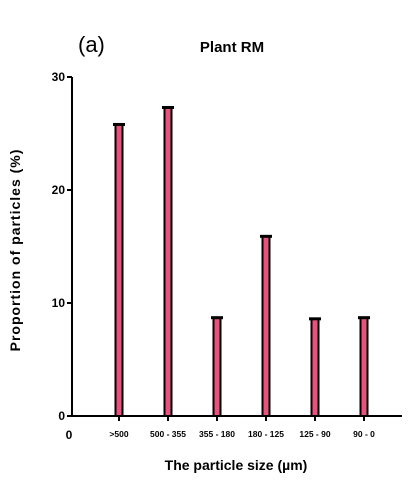  I want to click on x-tick-label: 90 - 0, so click(364, 434).